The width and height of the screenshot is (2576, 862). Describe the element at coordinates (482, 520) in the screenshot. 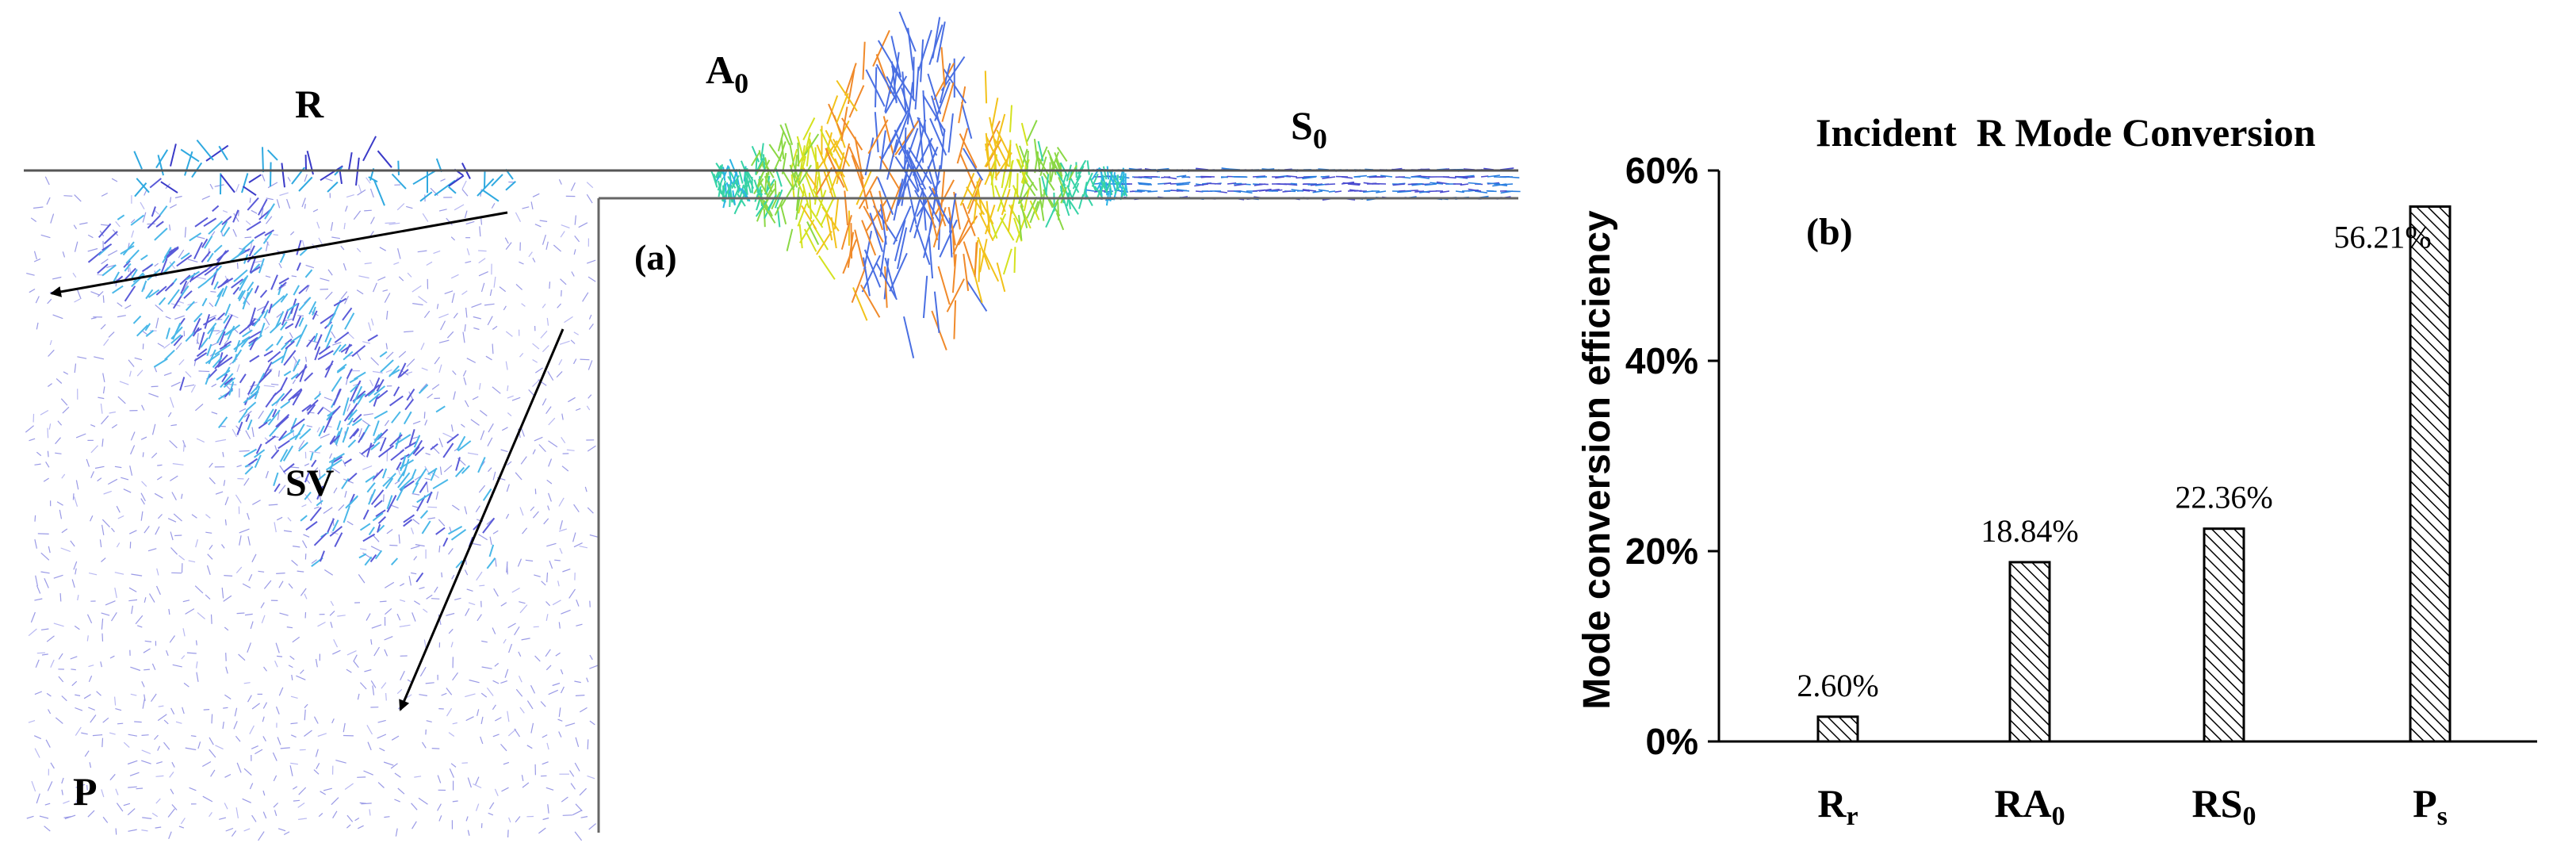

I see `transmitted-wave-arrow` at that location.